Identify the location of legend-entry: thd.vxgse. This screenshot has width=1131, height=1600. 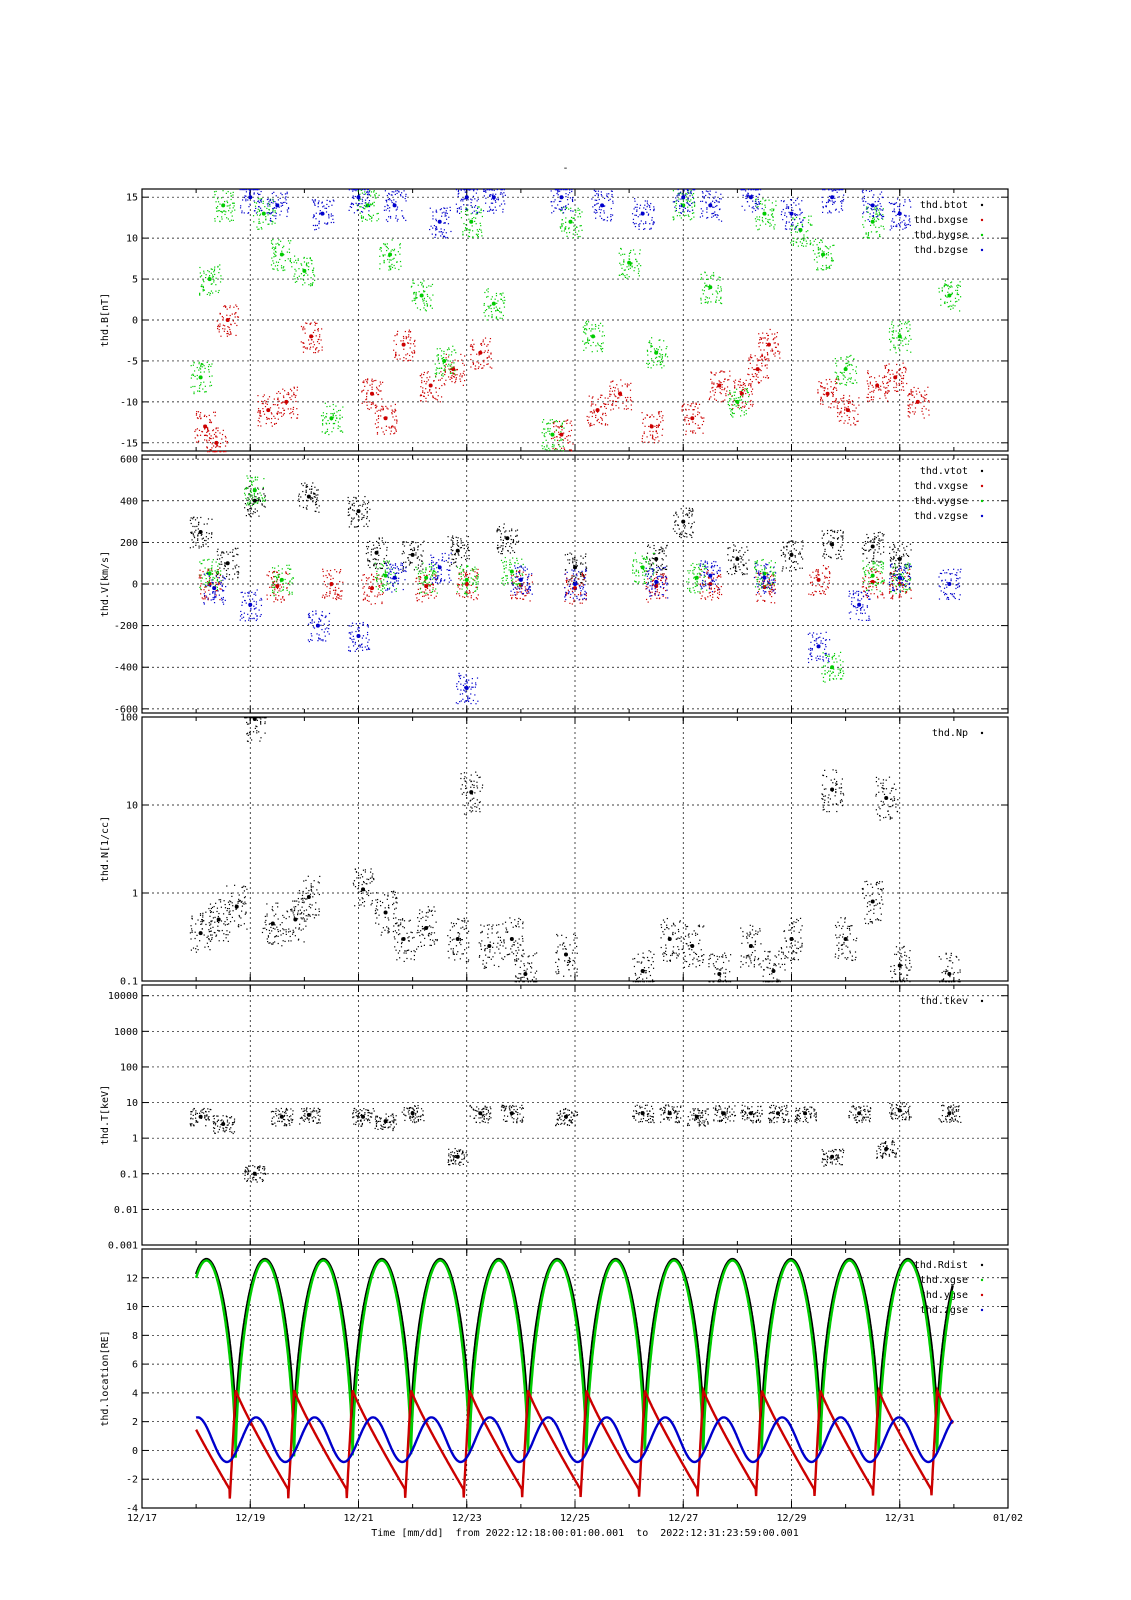
(941, 486).